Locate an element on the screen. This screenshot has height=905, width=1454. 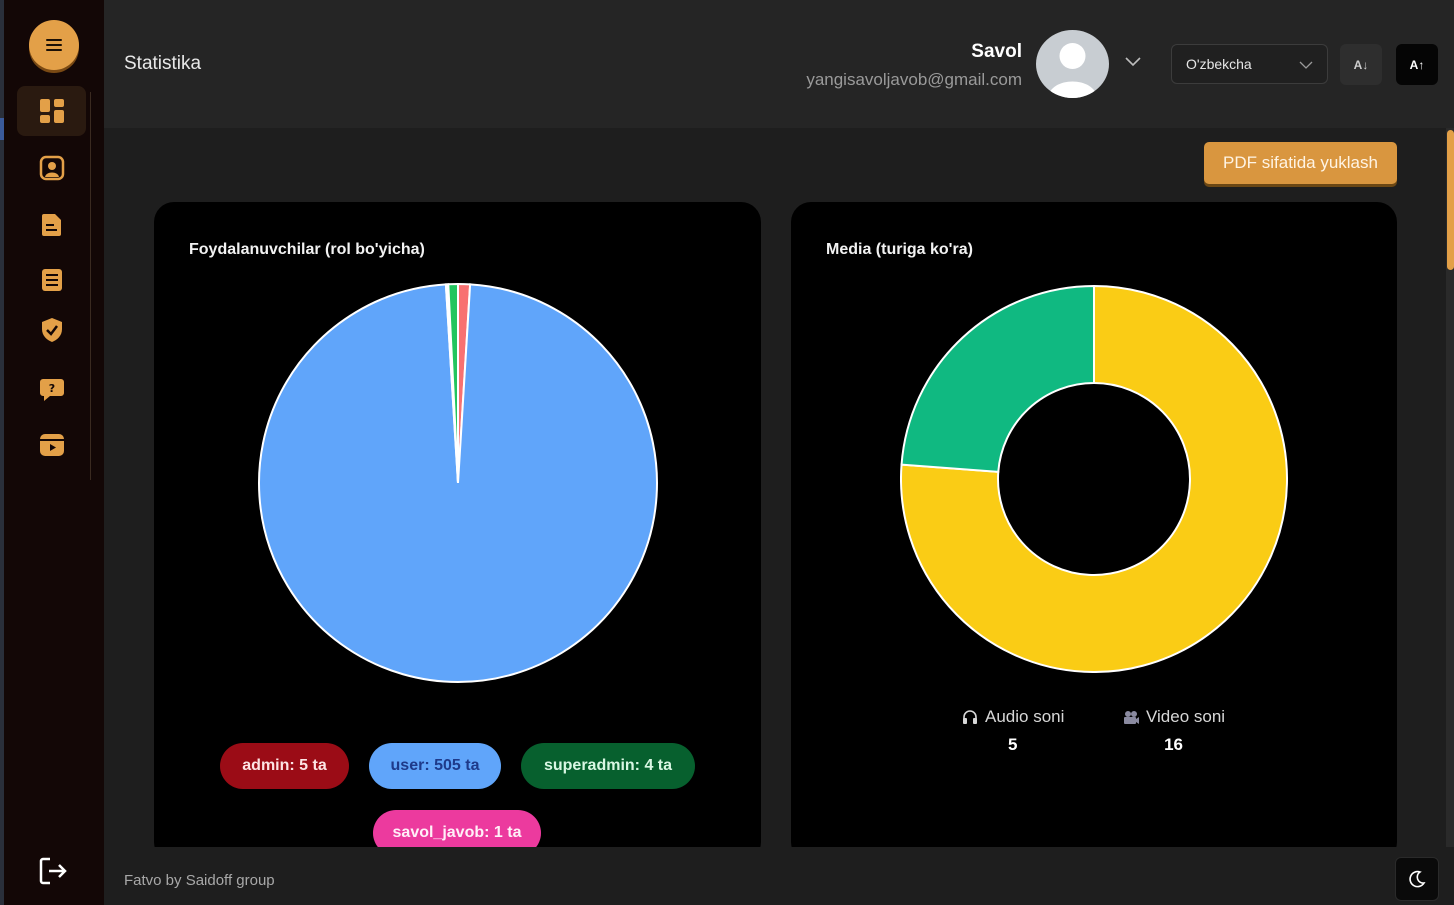
footer: Fatvo by Saidoff group is located at coordinates (779, 876).